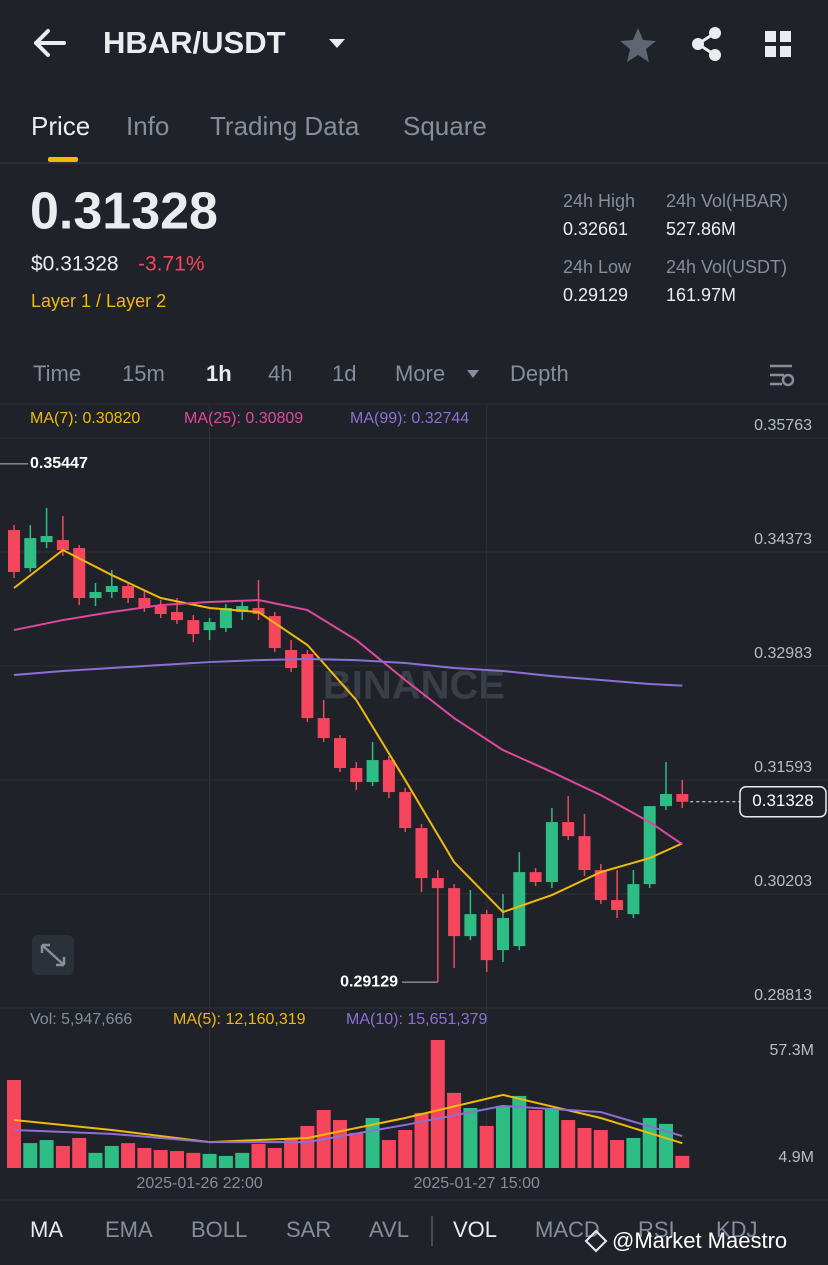 Image resolution: width=828 pixels, height=1265 pixels. What do you see at coordinates (75, 264) in the screenshot?
I see `usd-price: $0.31328` at bounding box center [75, 264].